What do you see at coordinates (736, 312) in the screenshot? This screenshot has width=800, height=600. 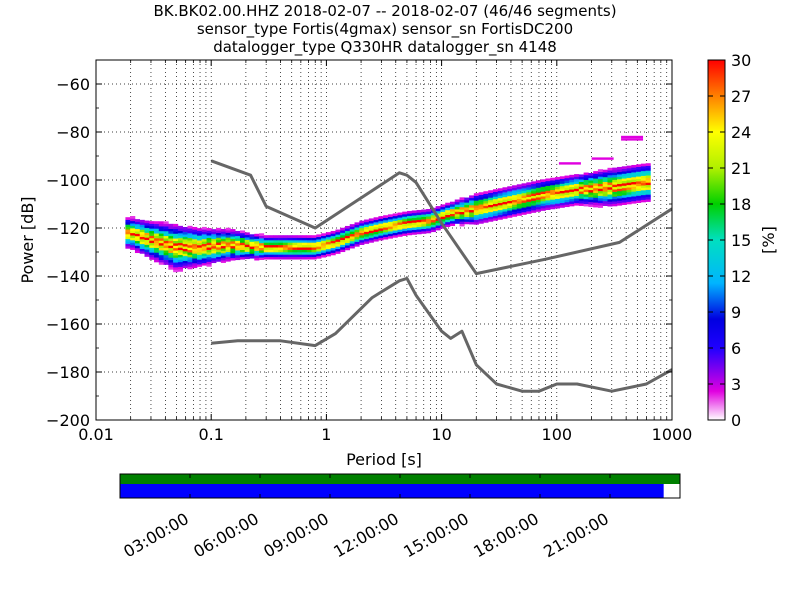 I see `colorbar-tick-label: 9` at bounding box center [736, 312].